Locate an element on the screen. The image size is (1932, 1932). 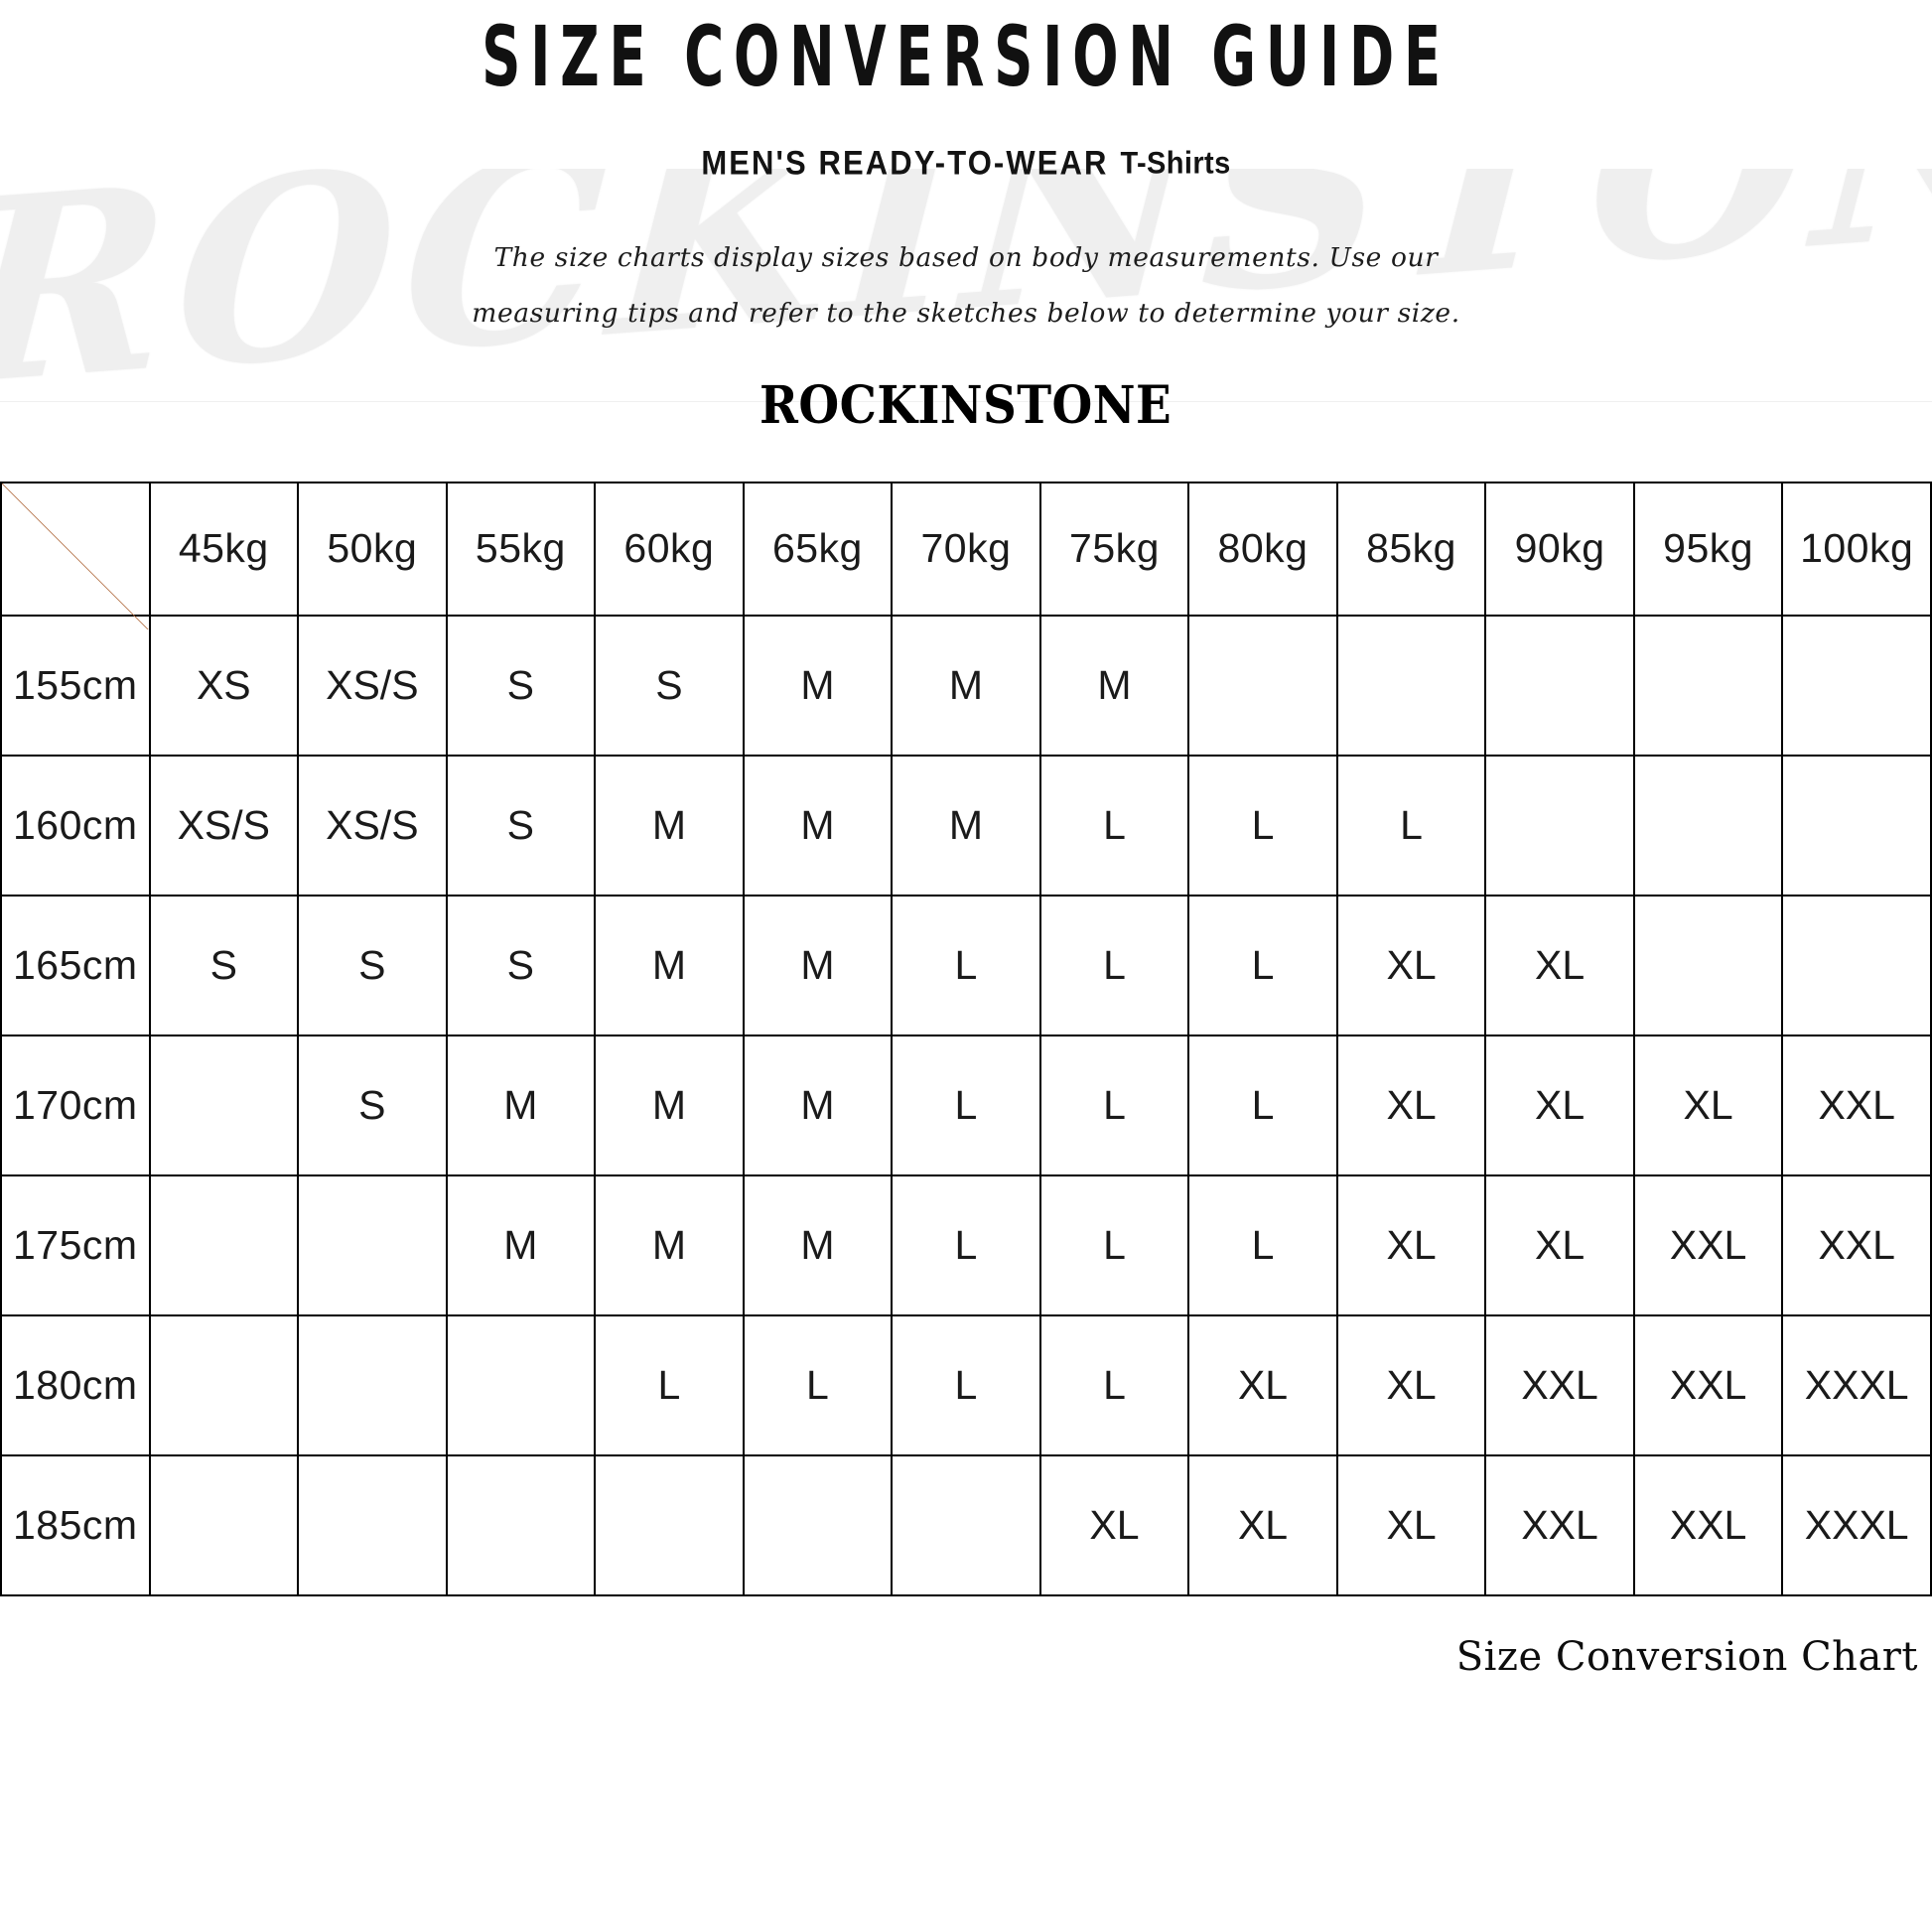
column-header-weight: 70kg is located at coordinates (966, 549).